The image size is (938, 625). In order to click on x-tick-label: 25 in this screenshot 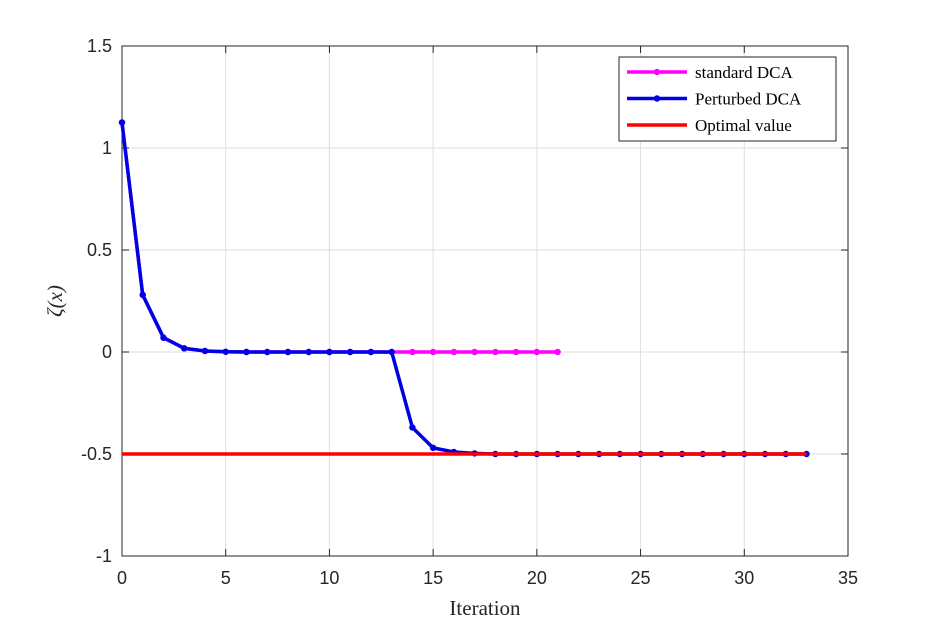, I will do `click(641, 578)`.